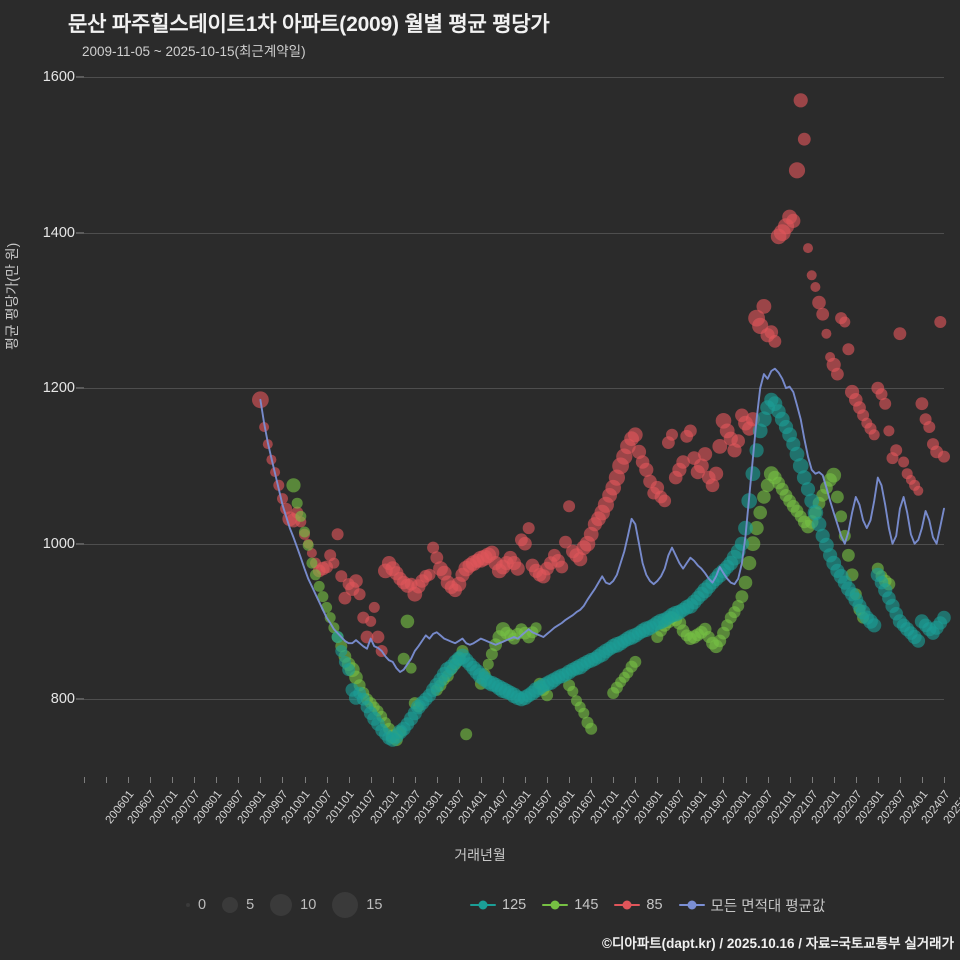 The height and width of the screenshot is (960, 960). I want to click on size-legend-label: 0, so click(202, 905).